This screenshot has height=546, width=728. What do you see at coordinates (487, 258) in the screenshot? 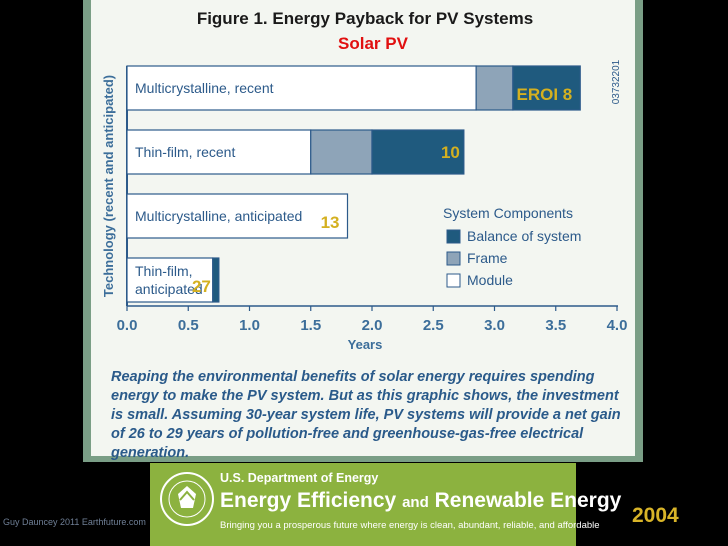
I see `legend-label-frame: Frame` at bounding box center [487, 258].